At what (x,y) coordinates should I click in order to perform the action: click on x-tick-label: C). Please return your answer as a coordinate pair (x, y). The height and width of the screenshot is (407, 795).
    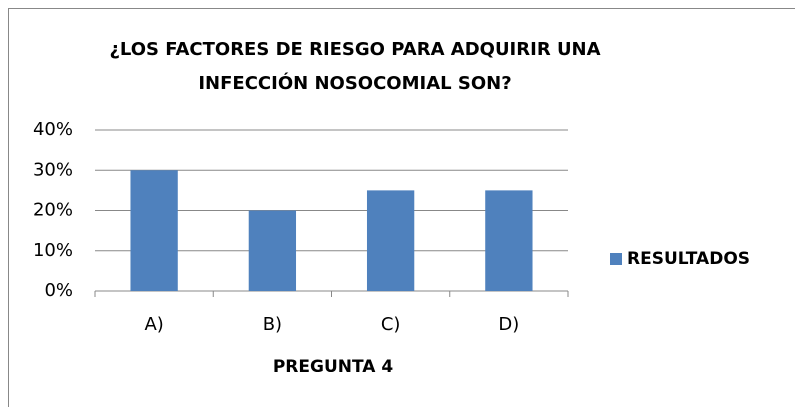
    Looking at the image, I should click on (391, 324).